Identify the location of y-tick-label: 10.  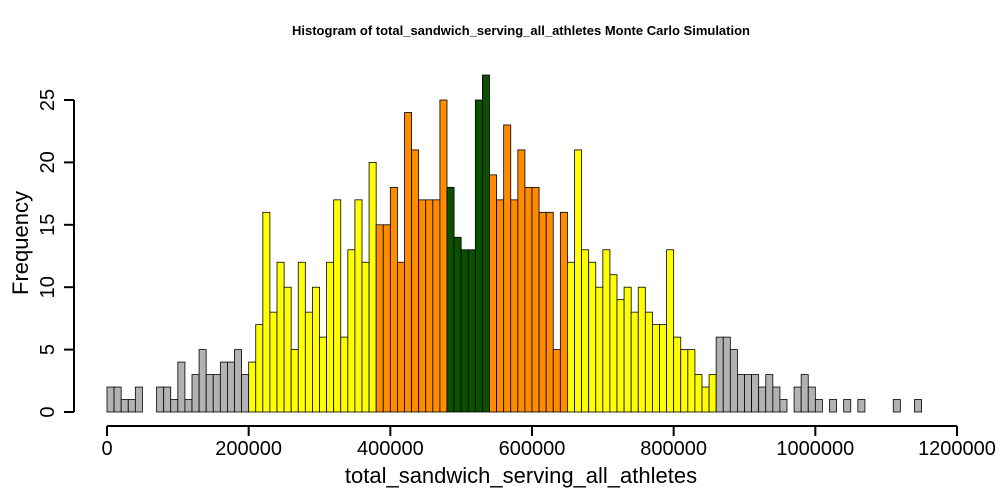
(48, 287).